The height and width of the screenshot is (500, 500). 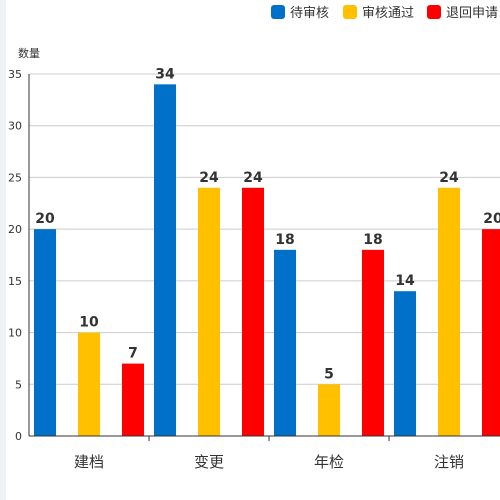 I want to click on data-label: 7, so click(x=133, y=354).